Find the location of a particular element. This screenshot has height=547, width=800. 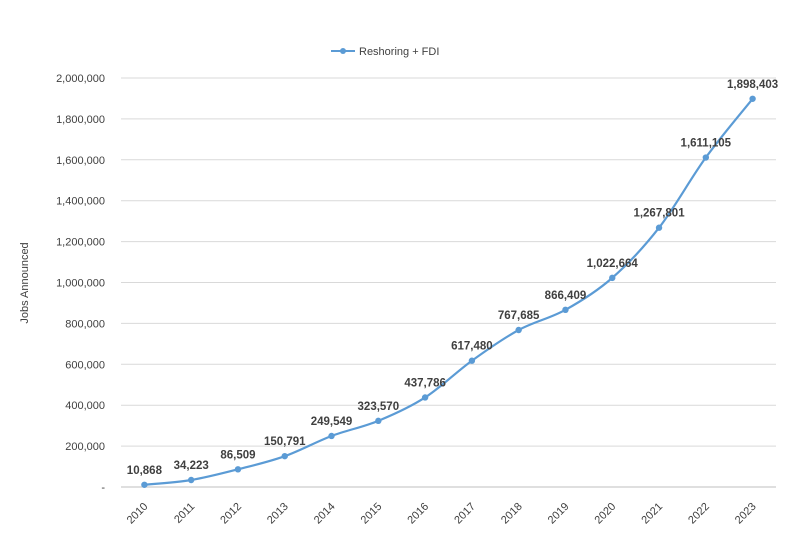

y-tick-label: 400,000 is located at coordinates (85, 406).